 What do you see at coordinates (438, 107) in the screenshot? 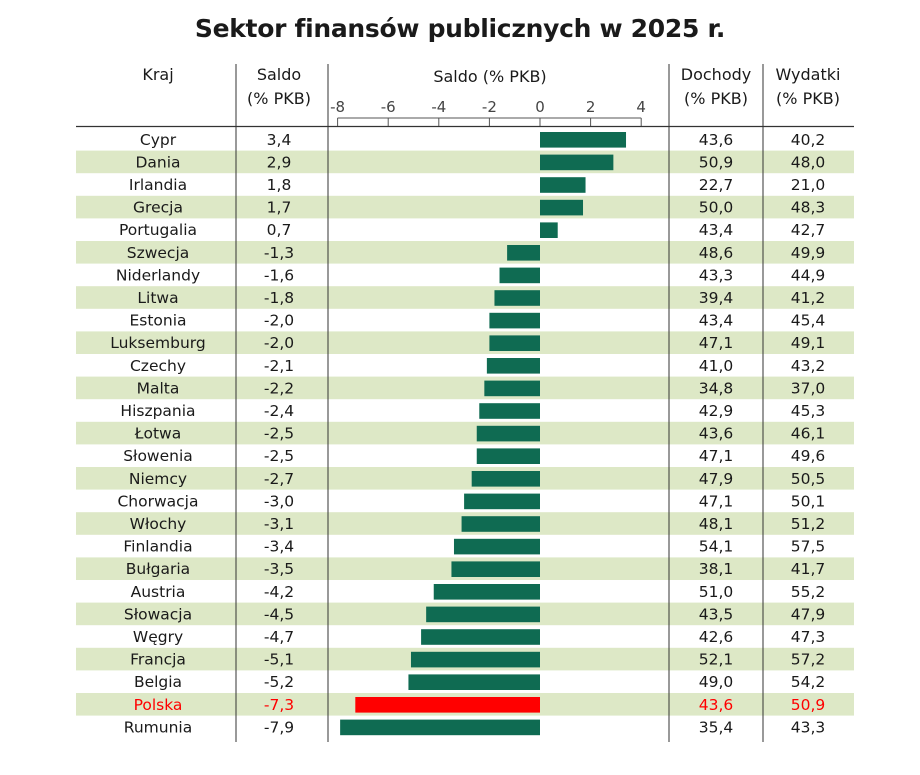
I see `x-tick-label: -4` at bounding box center [438, 107].